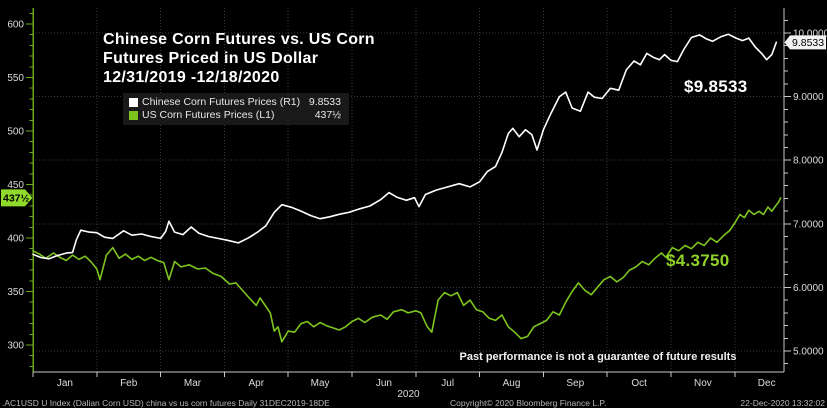 The height and width of the screenshot is (408, 827). Describe the element at coordinates (208, 115) in the screenshot. I see `legend-label: US Corn Futures Prices (L1)` at that location.